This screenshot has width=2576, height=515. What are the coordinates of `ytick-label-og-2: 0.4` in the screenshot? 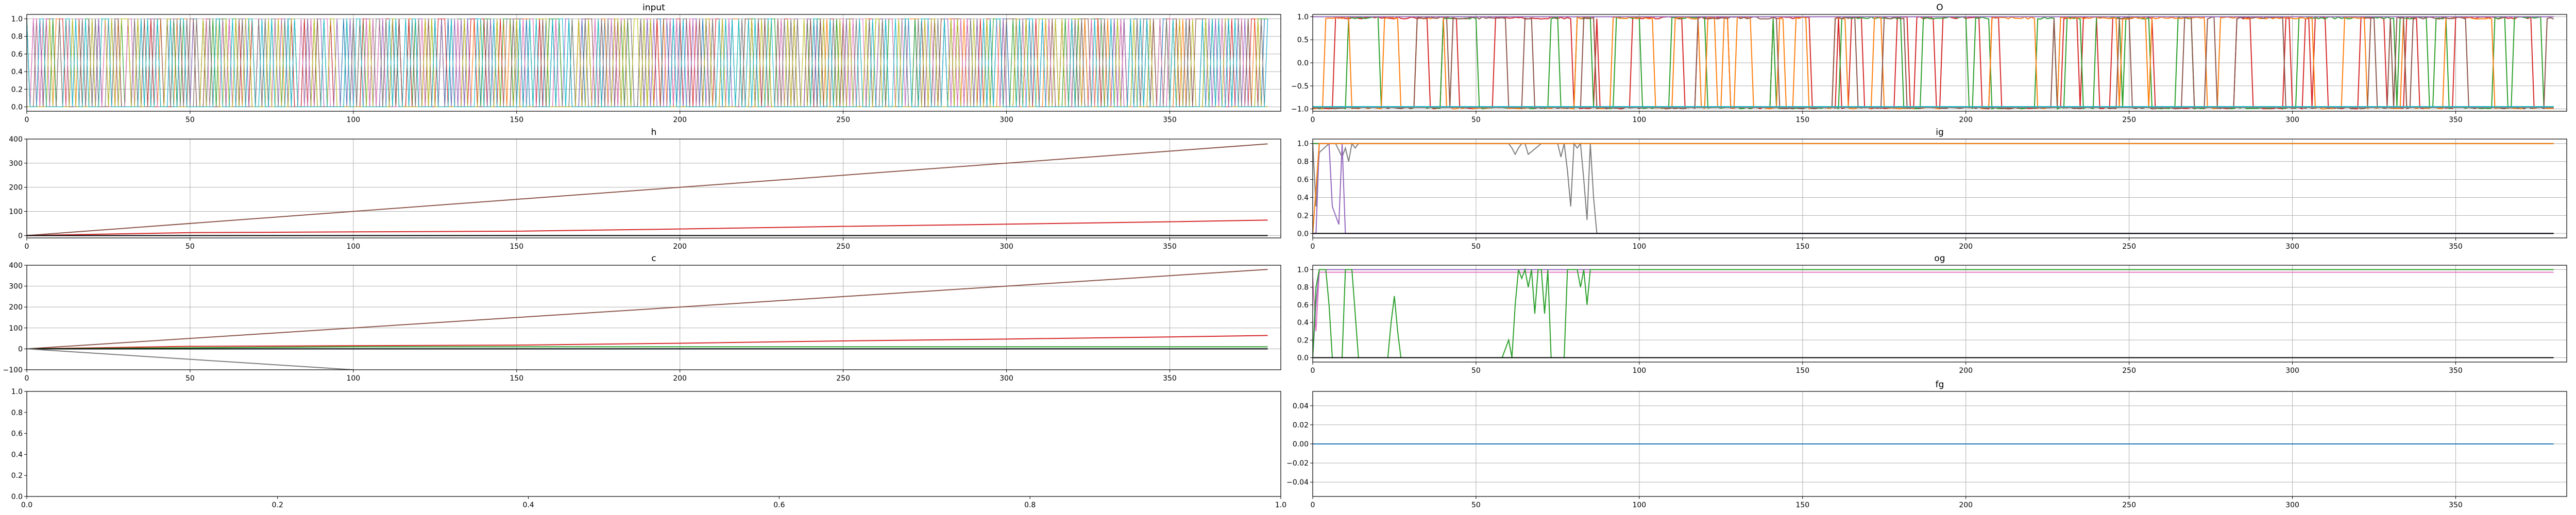 It's located at (1303, 323).